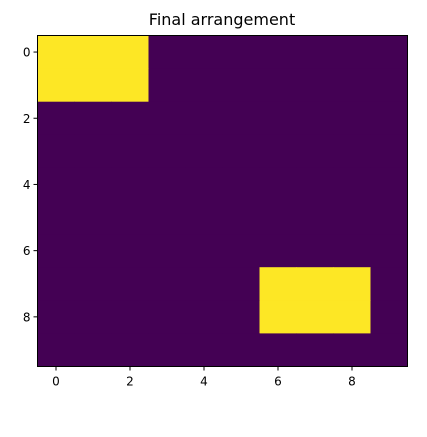 This screenshot has width=427, height=437. What do you see at coordinates (167, 118) in the screenshot?
I see `heatmap-cell-r2-c3` at bounding box center [167, 118].